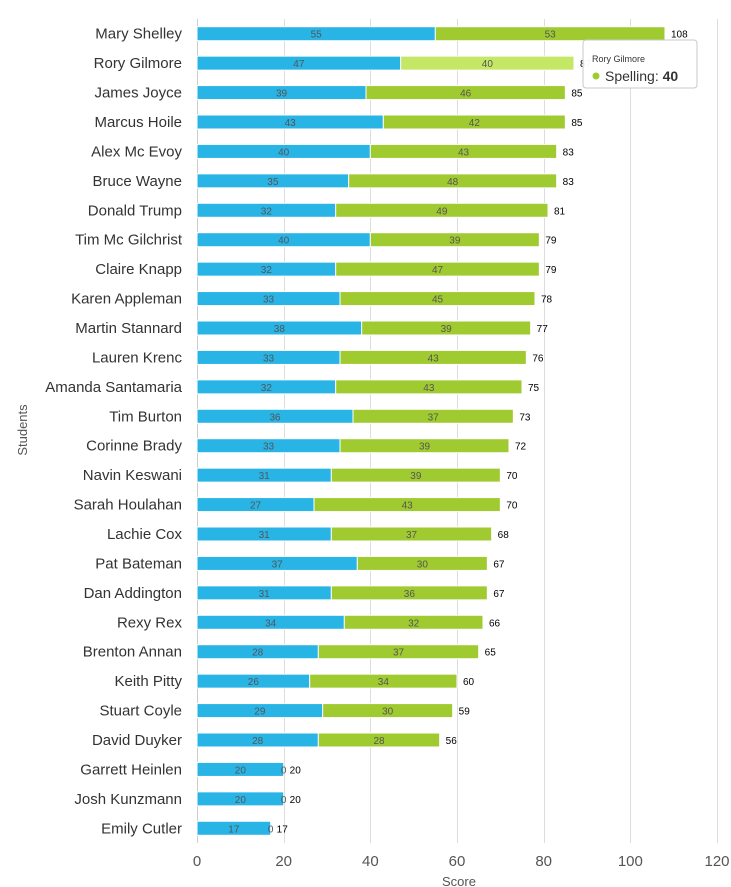  What do you see at coordinates (113, 387) in the screenshot?
I see `category-label: Amanda Santamaria` at bounding box center [113, 387].